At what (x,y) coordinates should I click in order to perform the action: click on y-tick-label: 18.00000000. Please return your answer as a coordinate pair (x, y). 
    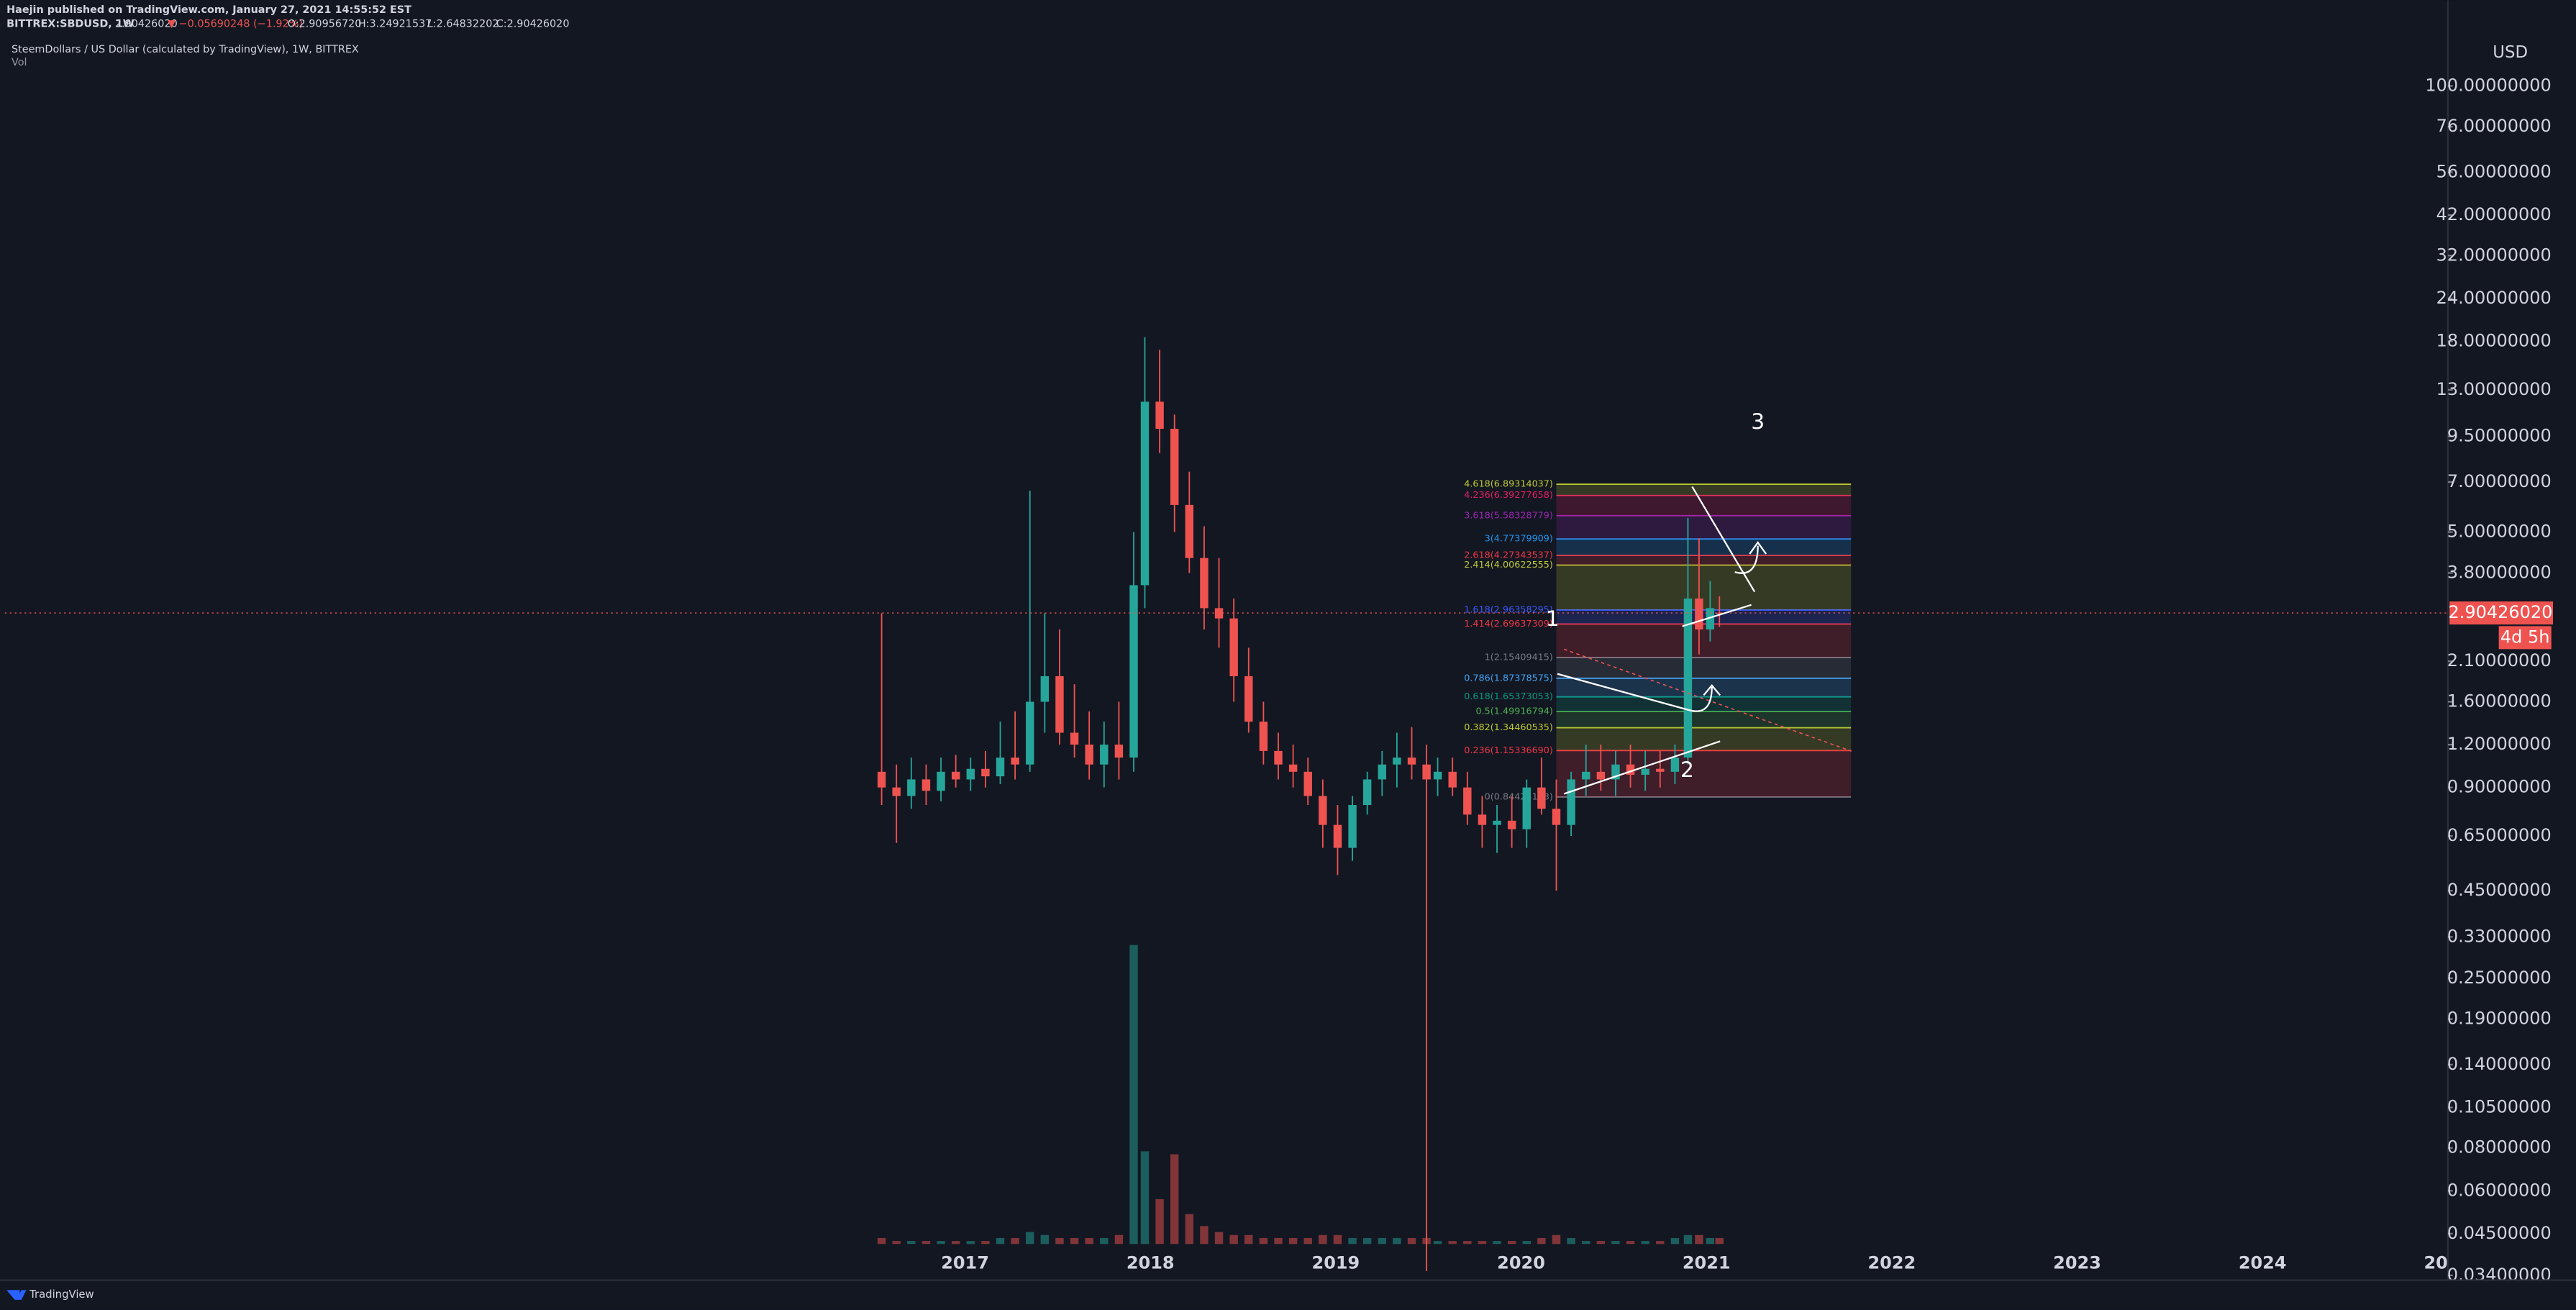
    Looking at the image, I should click on (2494, 340).